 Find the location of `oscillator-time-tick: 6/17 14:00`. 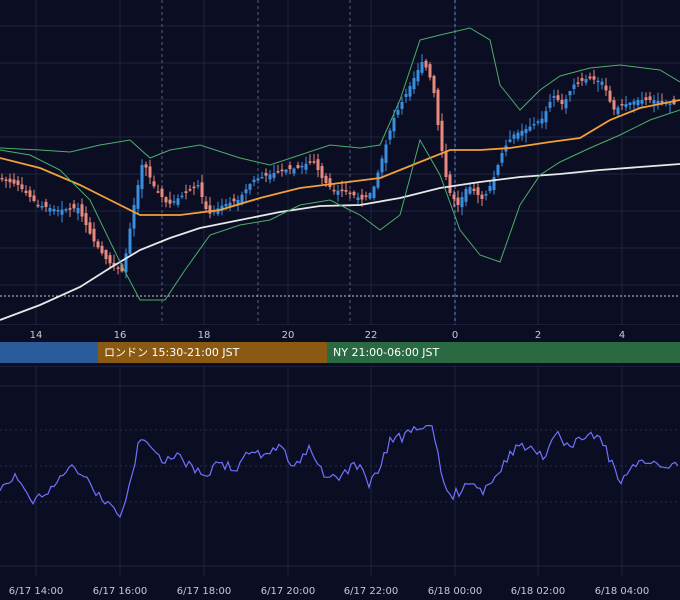

oscillator-time-tick: 6/17 14:00 is located at coordinates (36, 591).